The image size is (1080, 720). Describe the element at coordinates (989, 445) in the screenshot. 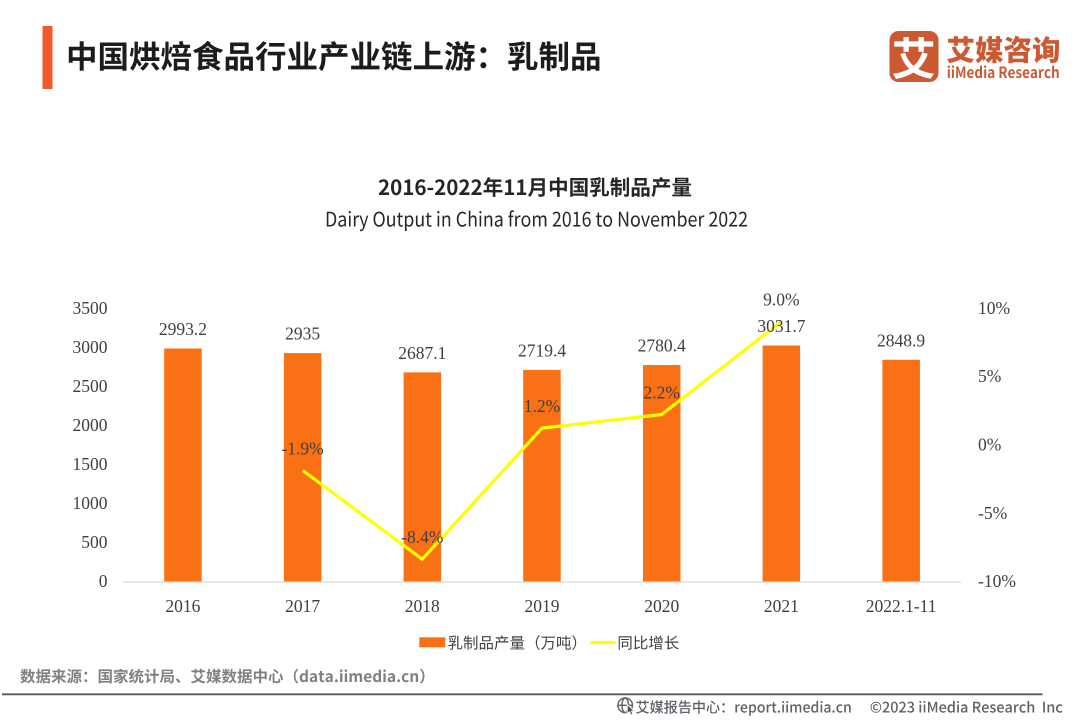

I see `svg-text: 0%` at that location.